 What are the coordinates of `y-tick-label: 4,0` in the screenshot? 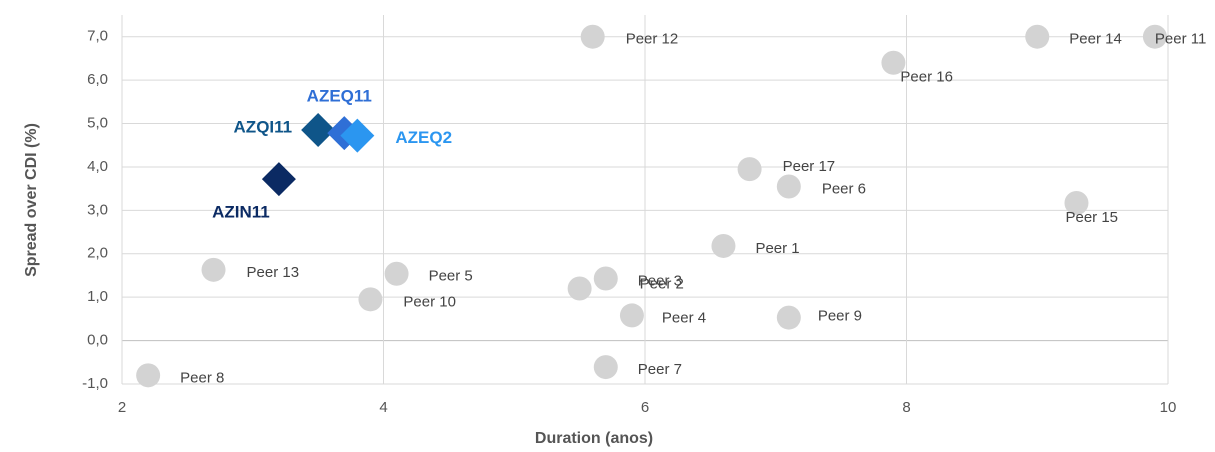 It's located at (97, 166).